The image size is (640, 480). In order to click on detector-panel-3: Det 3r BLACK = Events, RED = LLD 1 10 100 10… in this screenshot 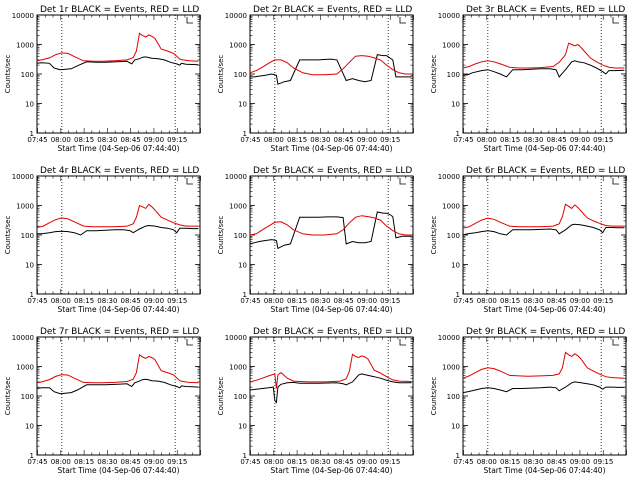, I will do `click(528, 79)`.